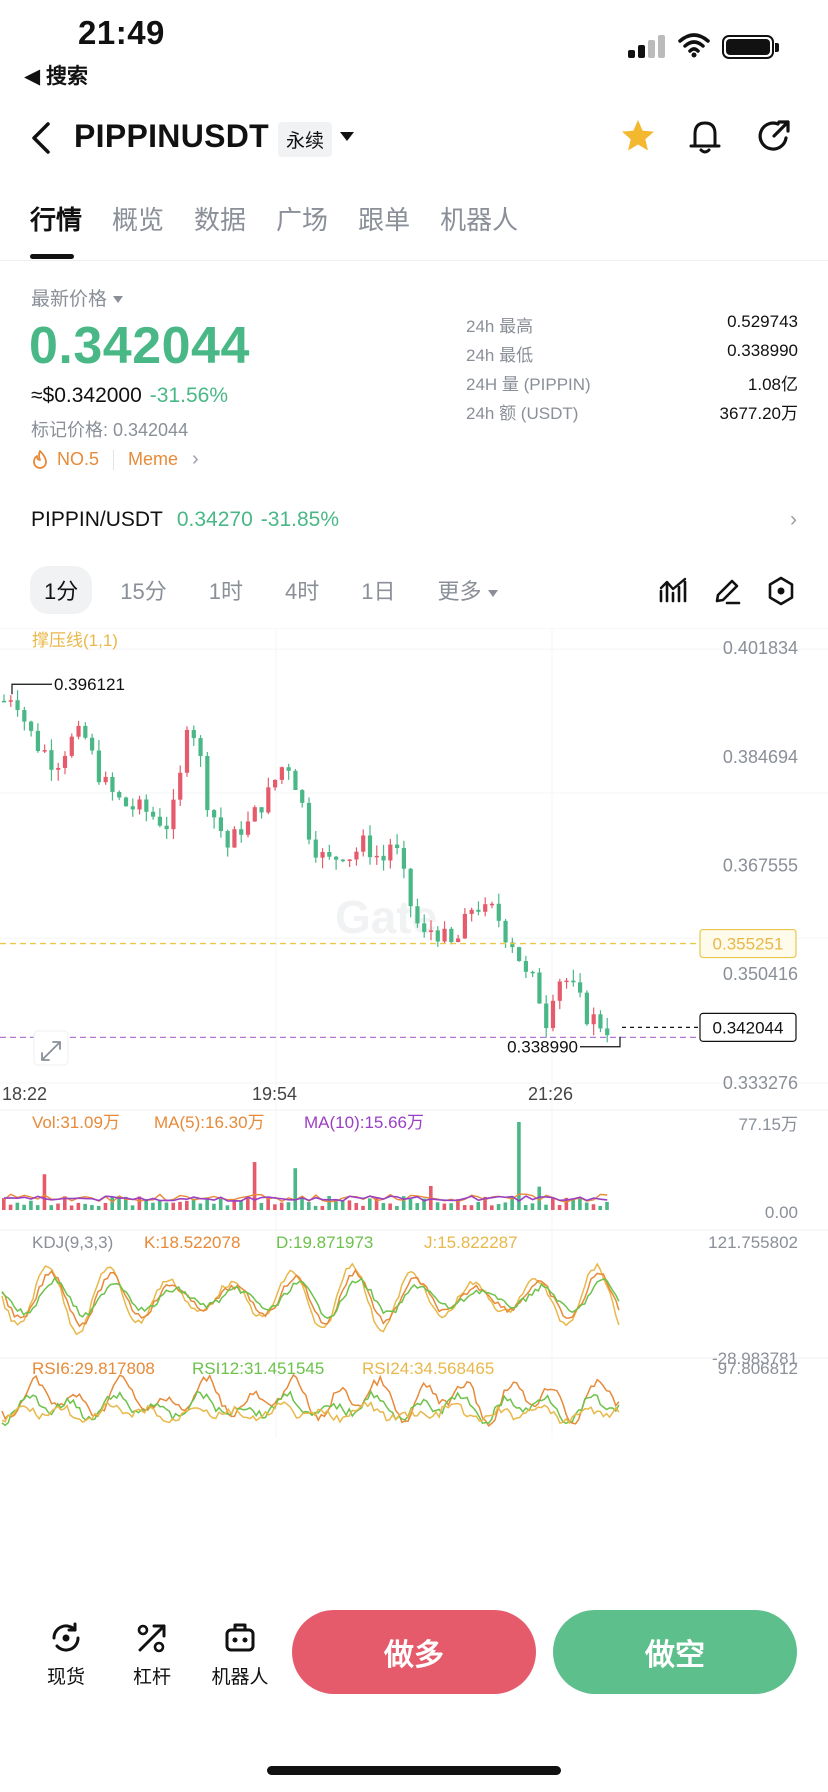  Describe the element at coordinates (56, 76) in the screenshot. I see `back-to-search-link: ◀ 搜索` at that location.